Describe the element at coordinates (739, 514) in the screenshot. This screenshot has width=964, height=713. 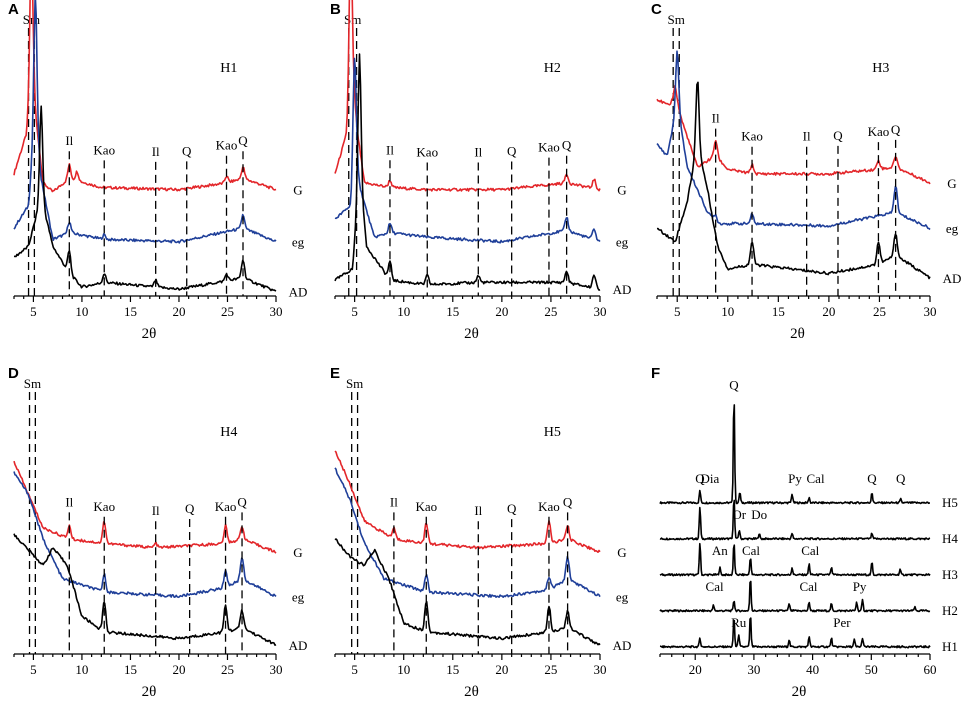
I see `mineral-label: Or` at that location.